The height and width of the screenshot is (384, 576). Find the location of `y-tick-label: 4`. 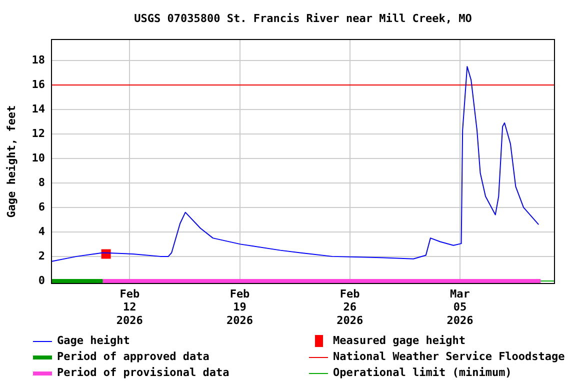

y-tick-label: 4 is located at coordinates (42, 231).